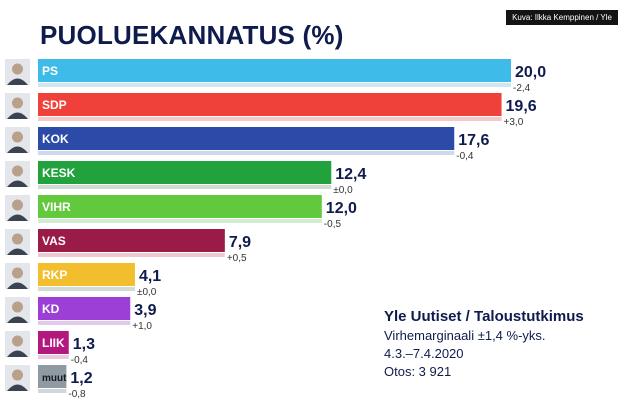 This screenshot has height=400, width=626. What do you see at coordinates (84, 344) in the screenshot?
I see `value-label-liik: 1,3` at bounding box center [84, 344].